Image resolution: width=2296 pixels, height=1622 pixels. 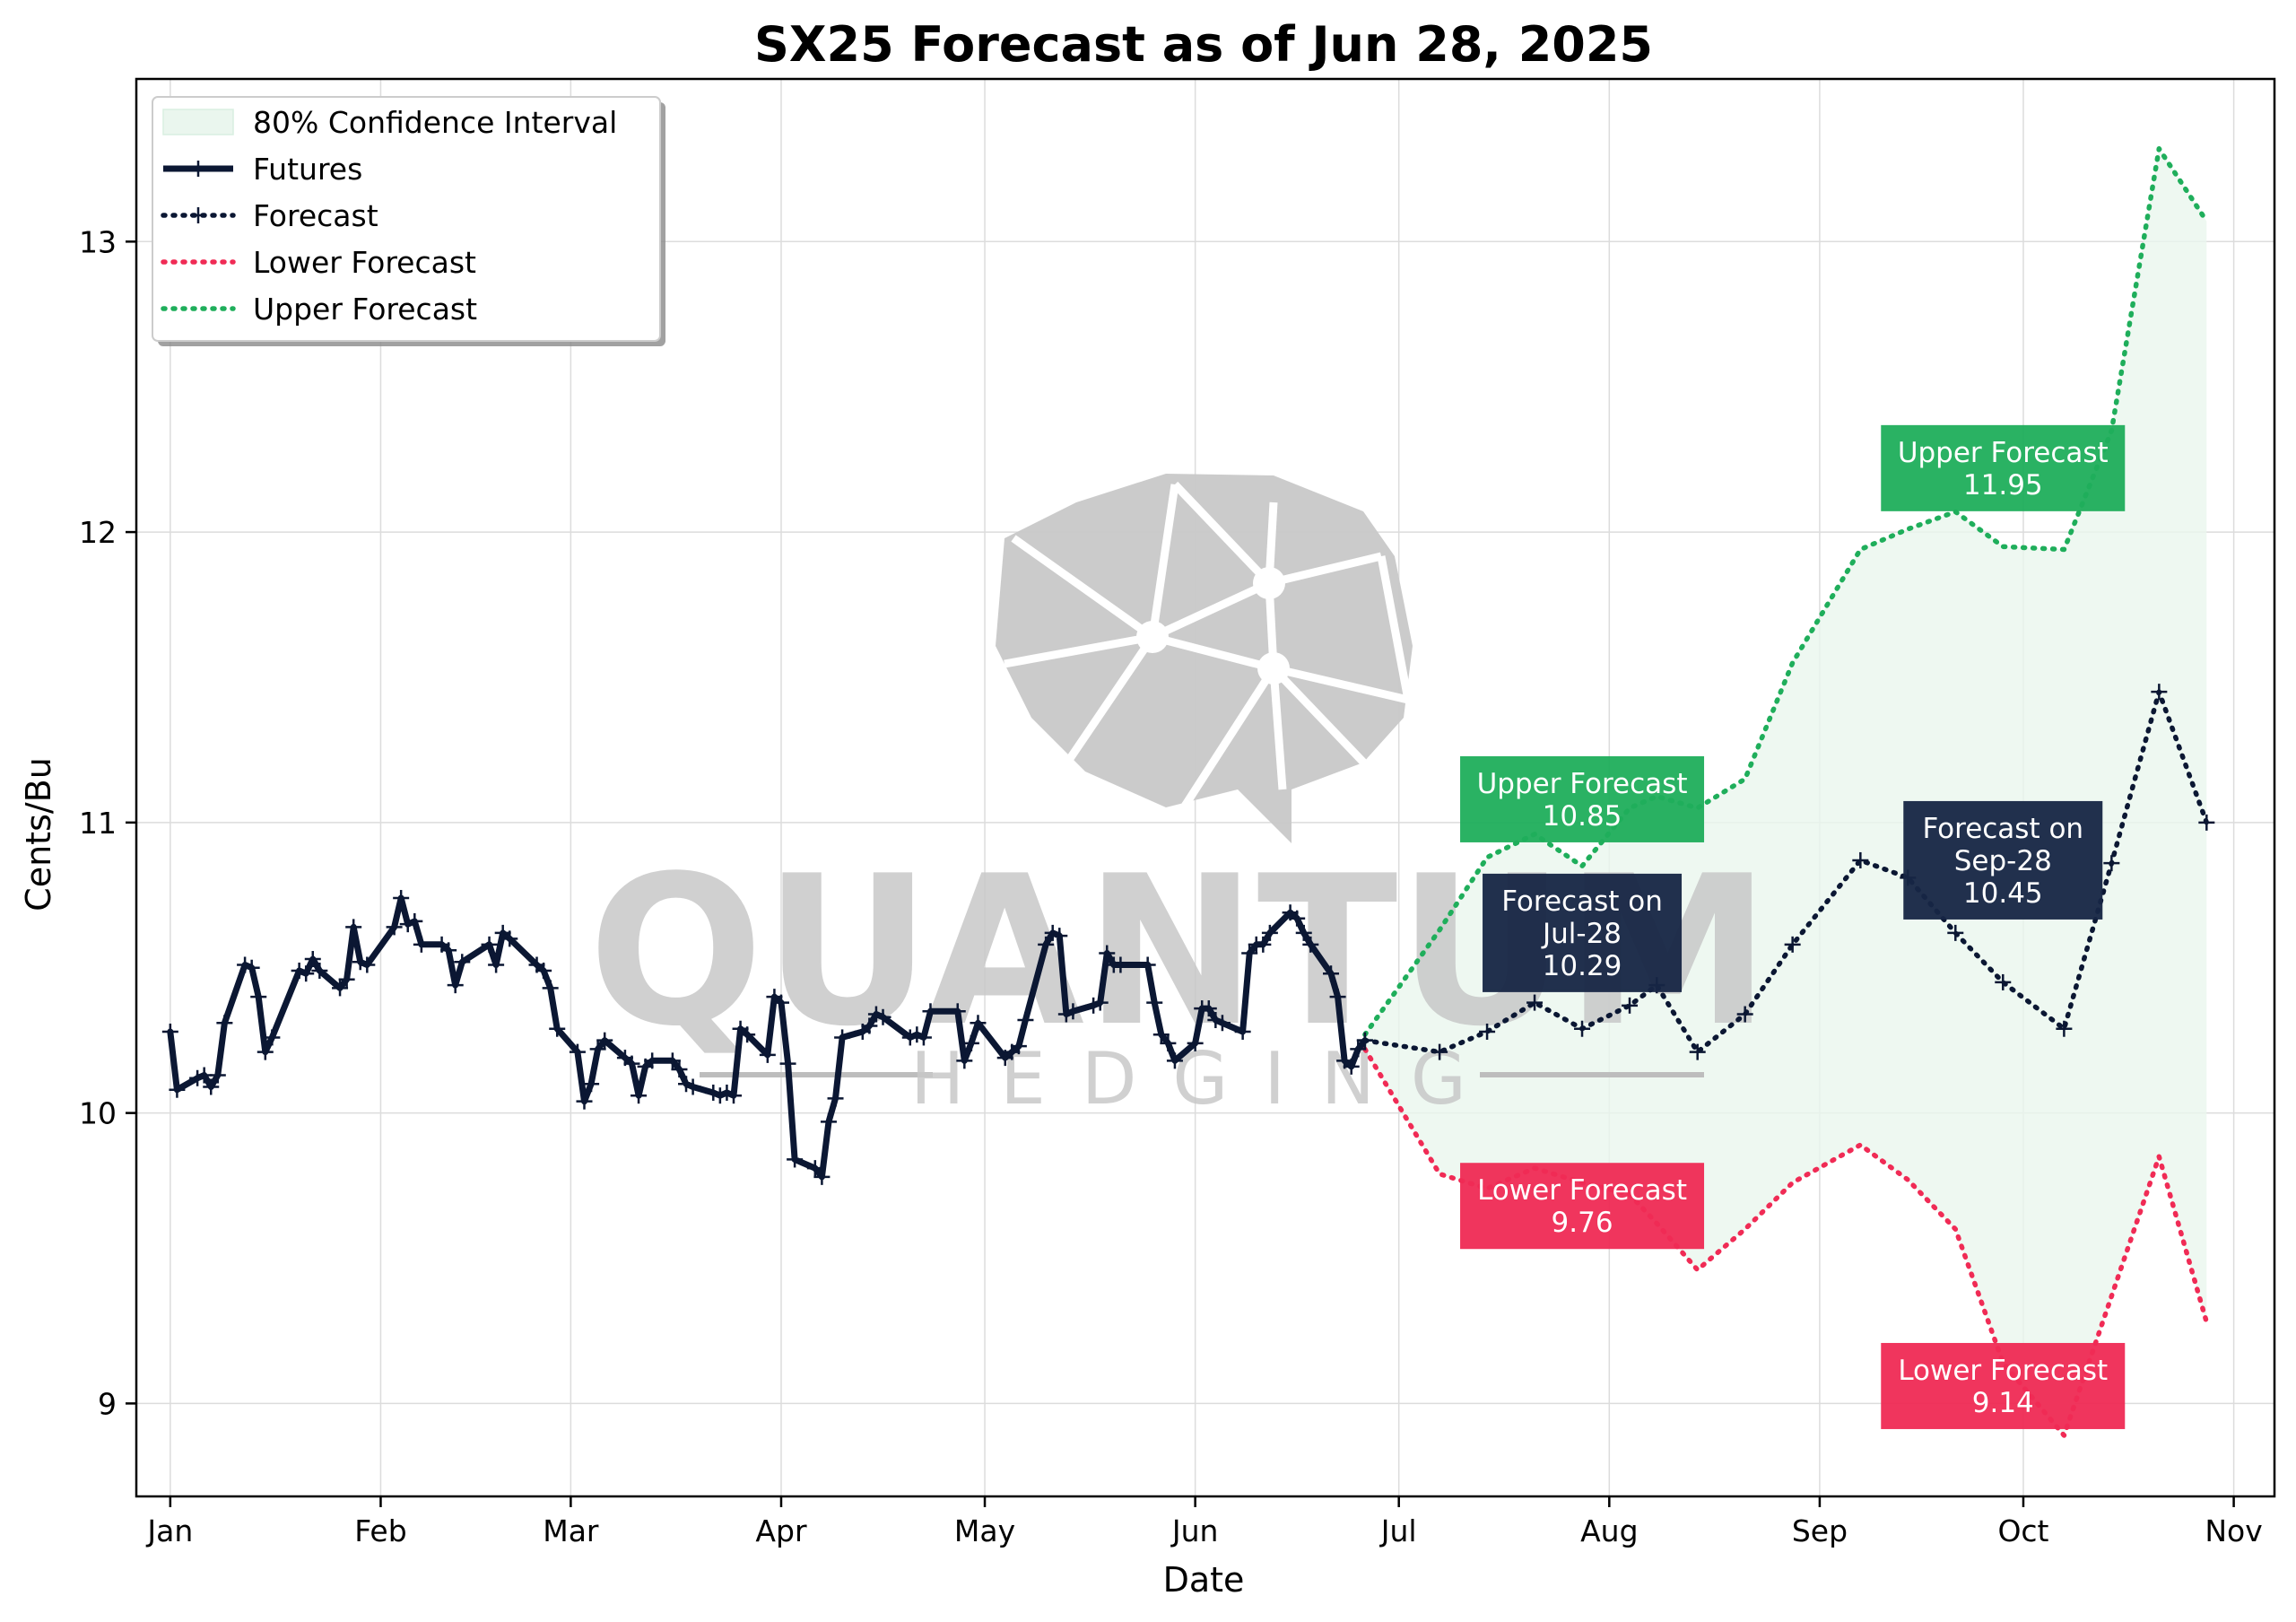 What do you see at coordinates (1582, 902) in the screenshot?
I see `annotation-text: Forecast on` at bounding box center [1582, 902].